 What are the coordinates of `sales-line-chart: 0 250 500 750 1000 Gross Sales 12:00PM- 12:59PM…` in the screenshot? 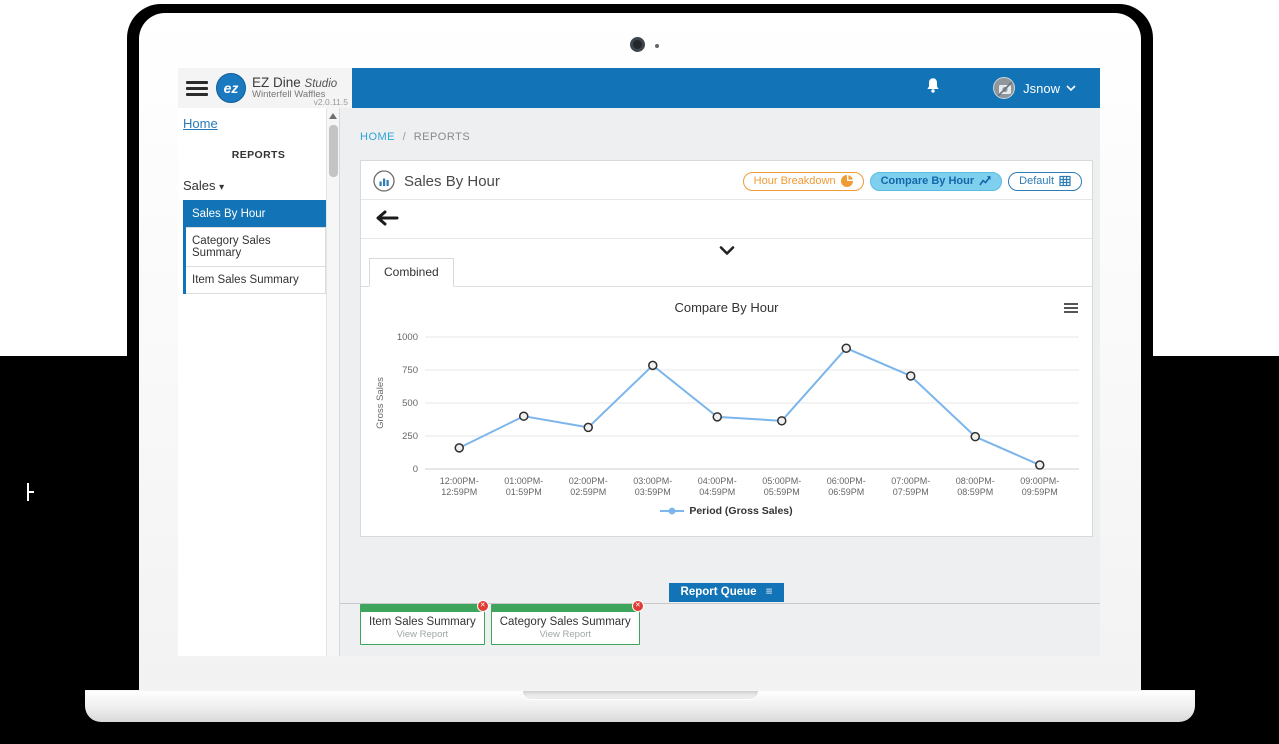 It's located at (726, 411).